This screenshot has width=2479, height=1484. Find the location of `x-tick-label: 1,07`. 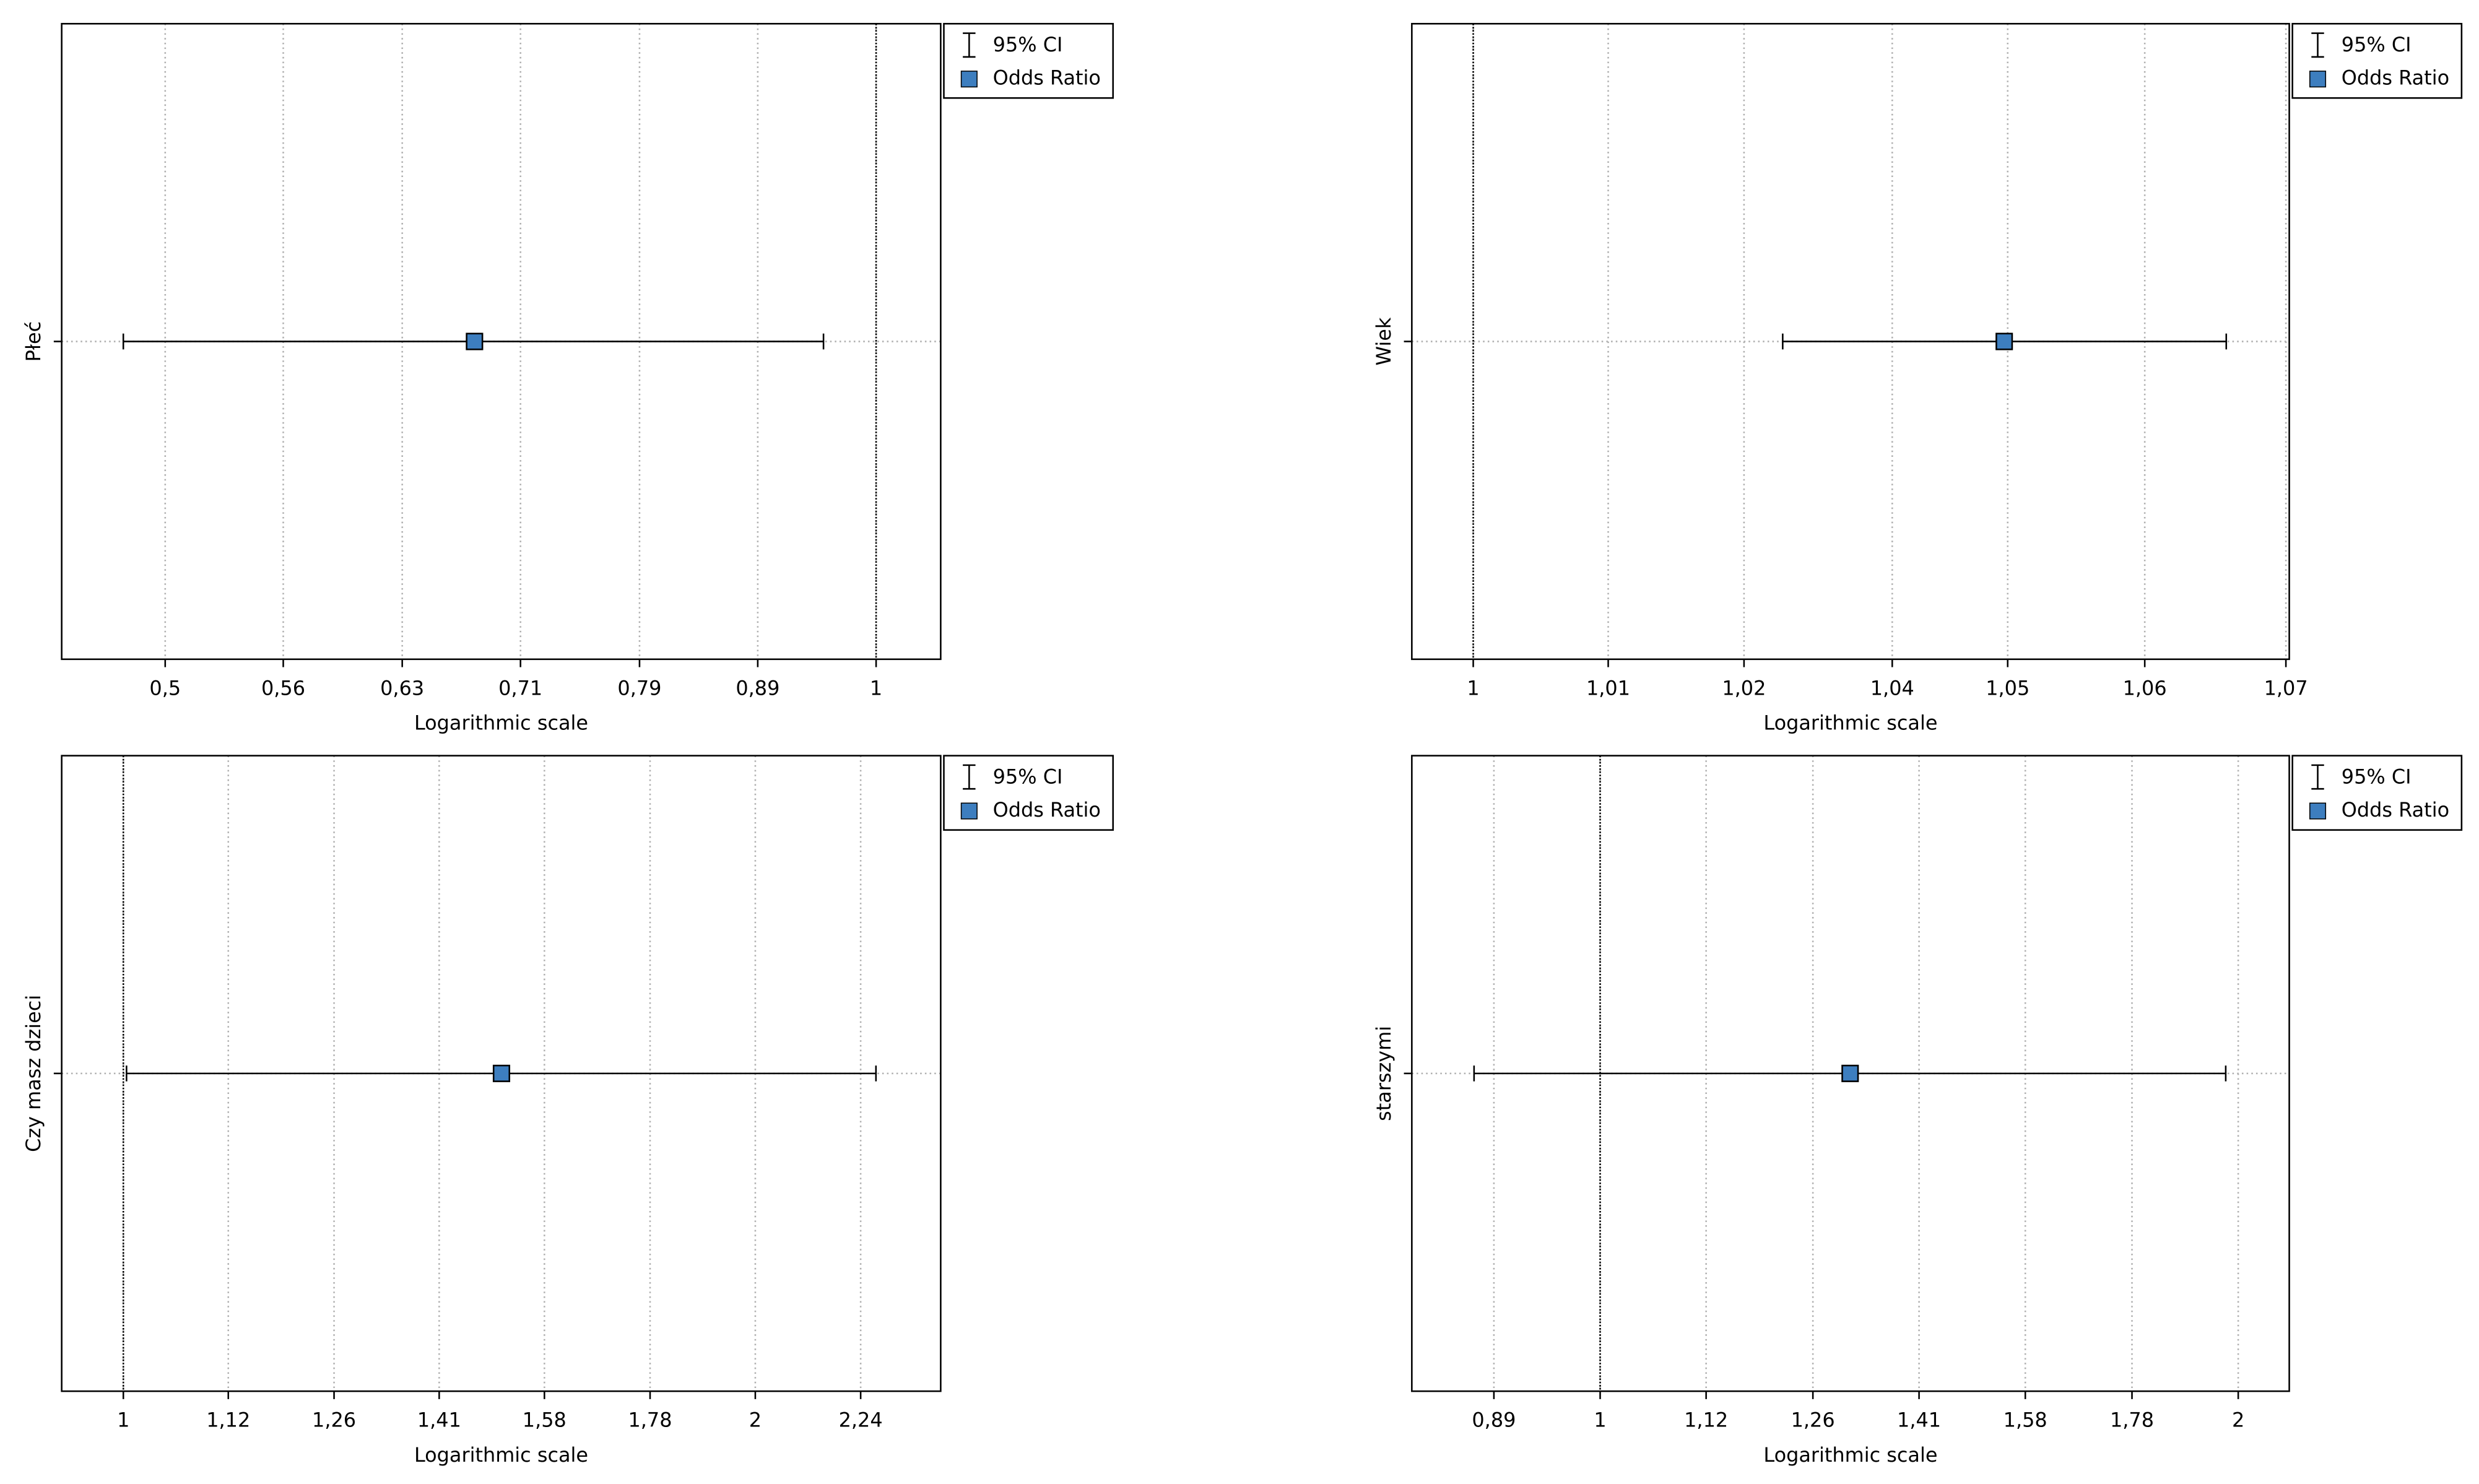

x-tick-label: 1,07 is located at coordinates (2286, 688).